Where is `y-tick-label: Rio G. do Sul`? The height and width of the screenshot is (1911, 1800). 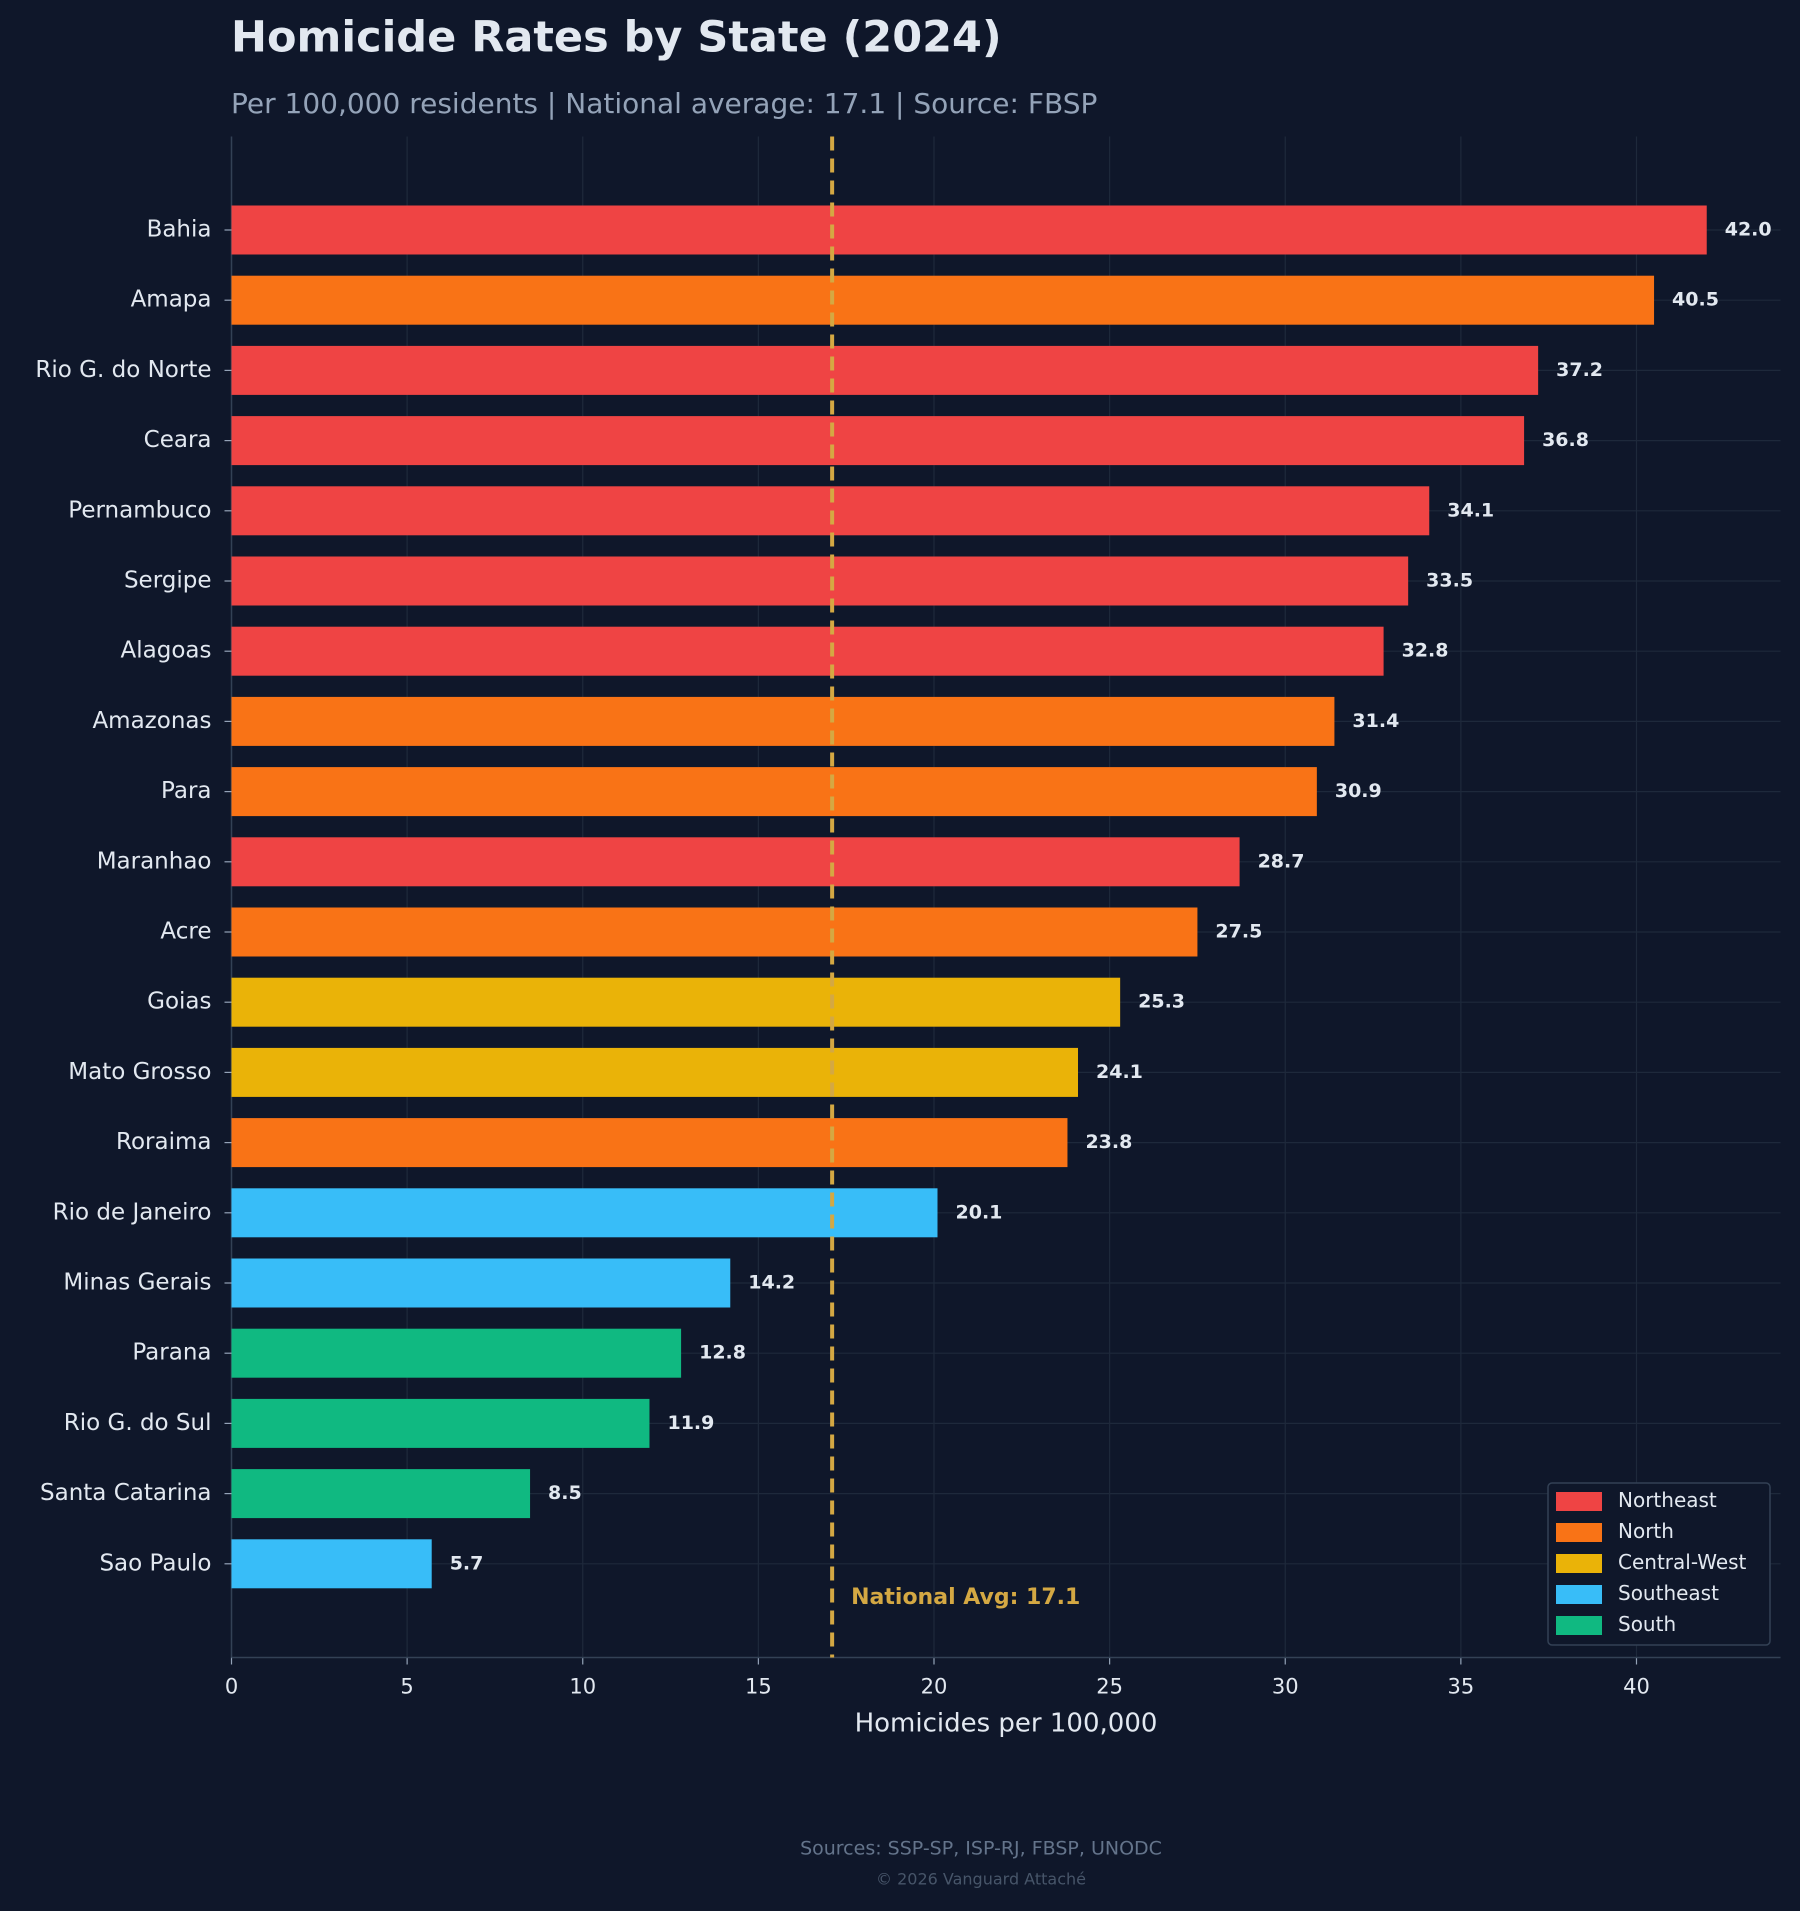
y-tick-label: Rio G. do Sul is located at coordinates (138, 1423).